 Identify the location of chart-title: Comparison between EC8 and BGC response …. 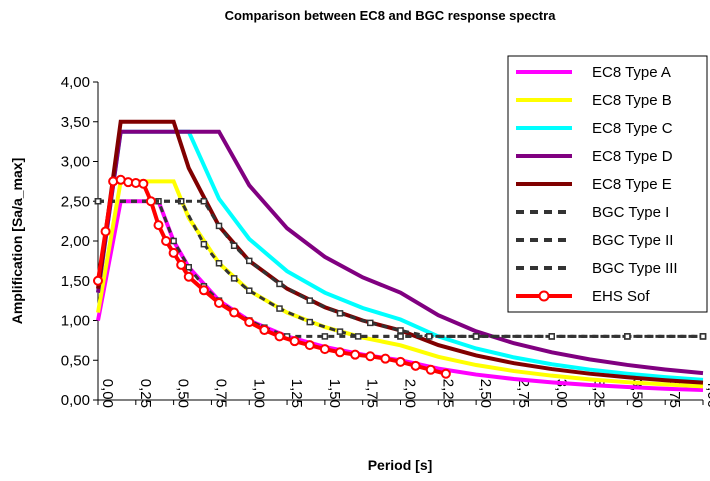
(391, 15).